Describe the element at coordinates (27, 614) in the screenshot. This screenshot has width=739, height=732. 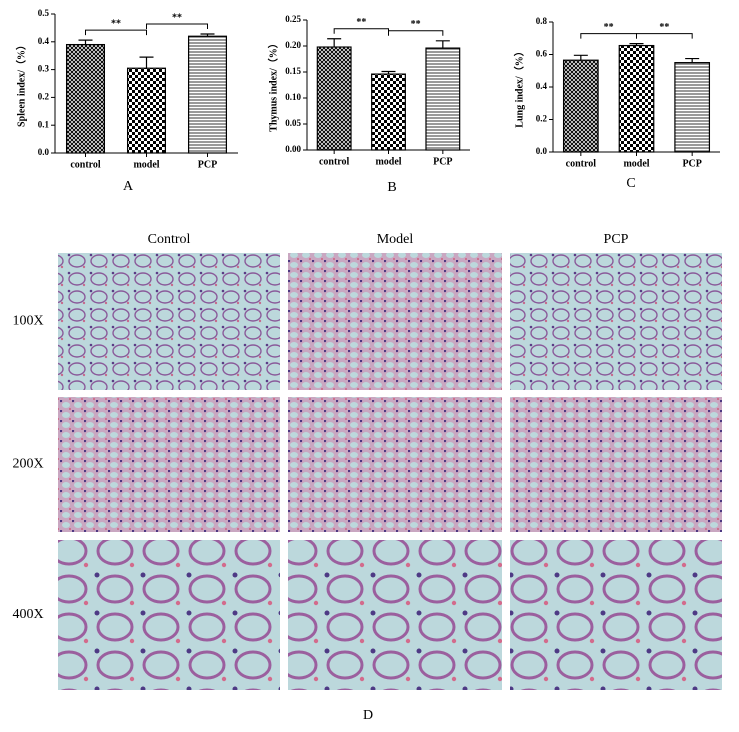
I see `row-label: 400X` at that location.